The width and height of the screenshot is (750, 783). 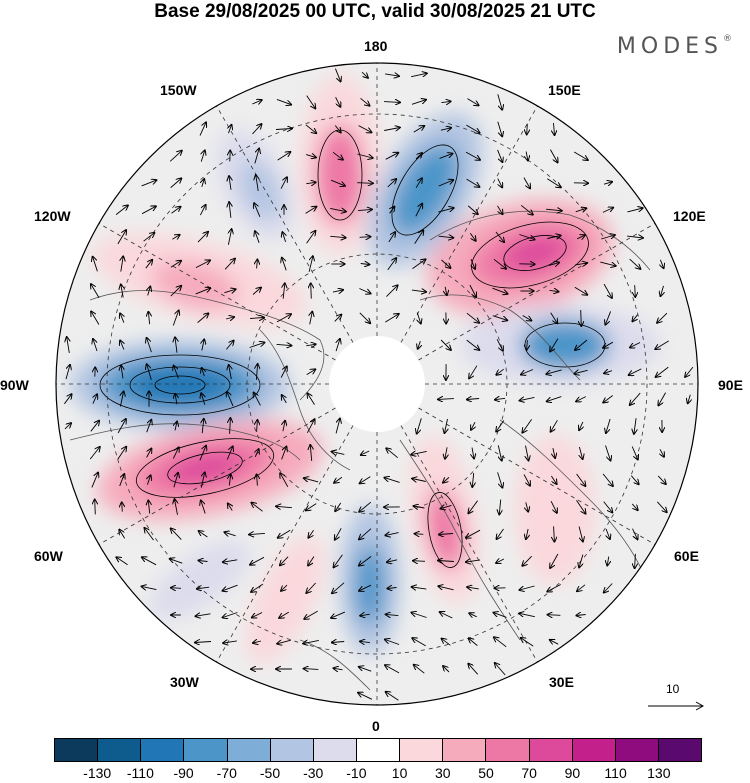 I want to click on brand-name: MODES, so click(x=669, y=46).